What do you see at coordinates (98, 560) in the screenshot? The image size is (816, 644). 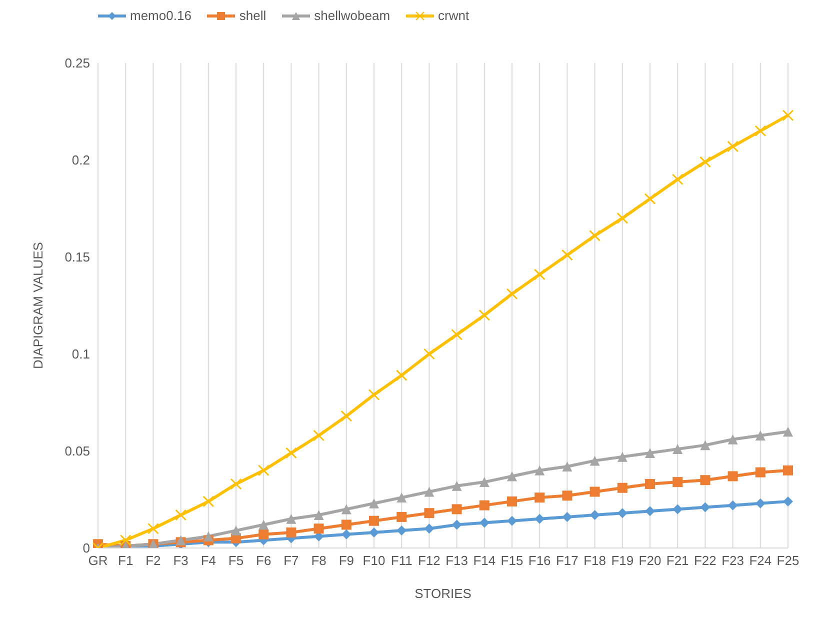 I see `x-tick-label: GR` at bounding box center [98, 560].